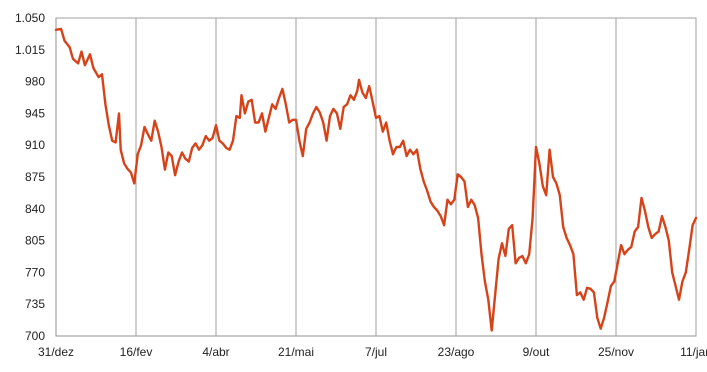 This screenshot has width=707, height=372. I want to click on x-tick-label: 9/out, so click(536, 352).